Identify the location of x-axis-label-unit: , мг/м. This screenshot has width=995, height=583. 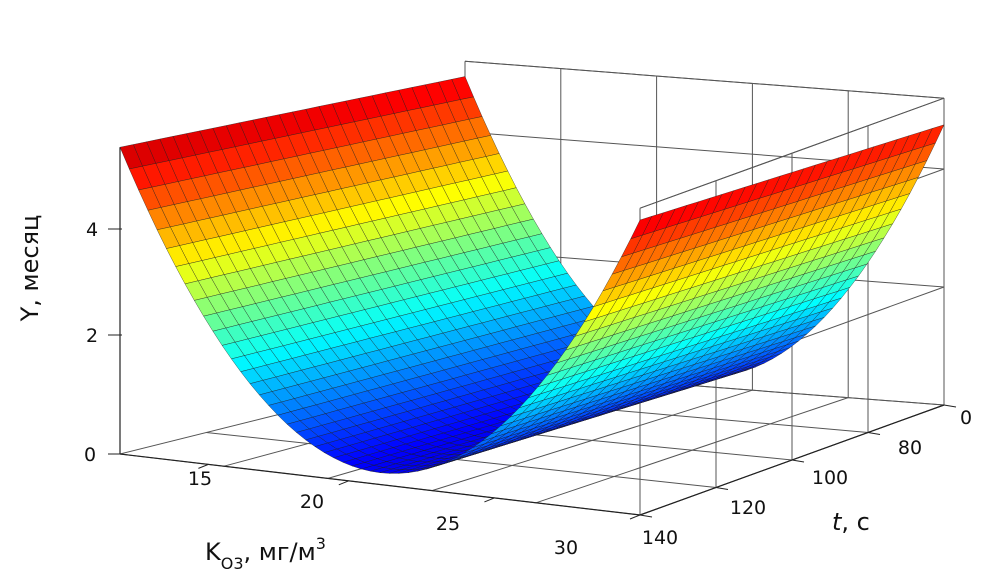
(280, 552).